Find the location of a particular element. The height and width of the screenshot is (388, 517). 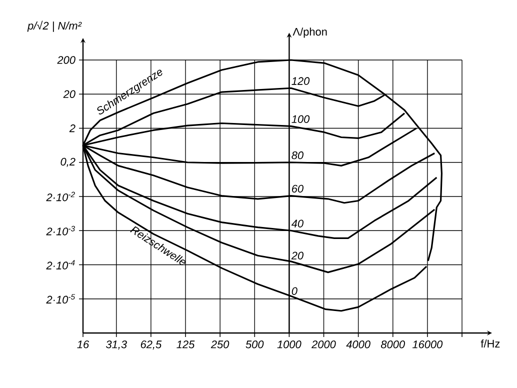

x-axis-title: f/Hz is located at coordinates (490, 344).